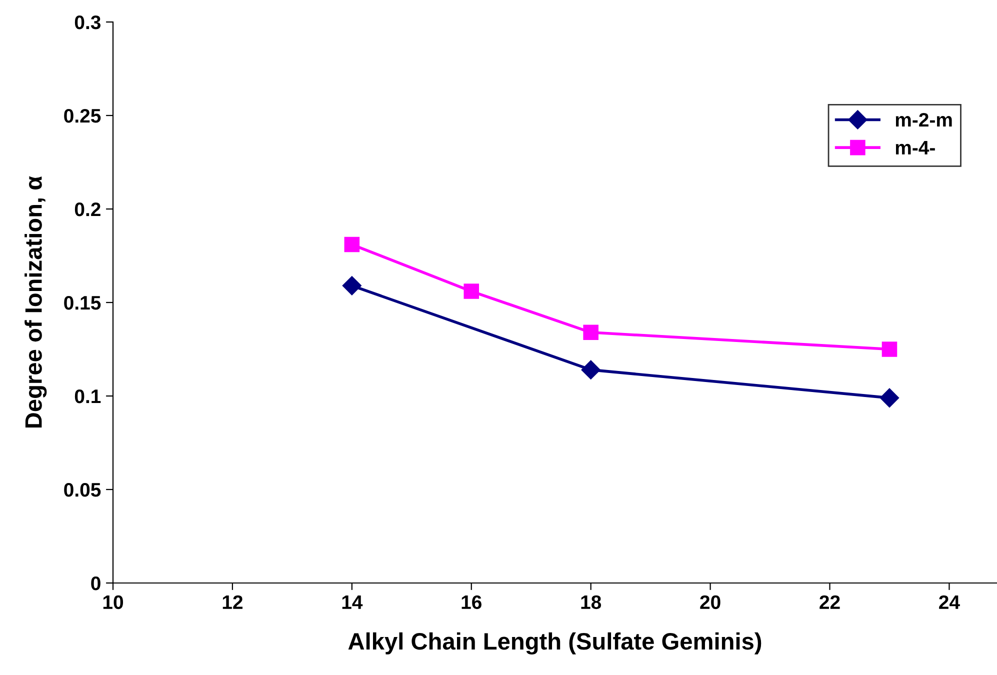 The width and height of the screenshot is (997, 675). What do you see at coordinates (95, 583) in the screenshot?
I see `y-tick-label: 0` at bounding box center [95, 583].